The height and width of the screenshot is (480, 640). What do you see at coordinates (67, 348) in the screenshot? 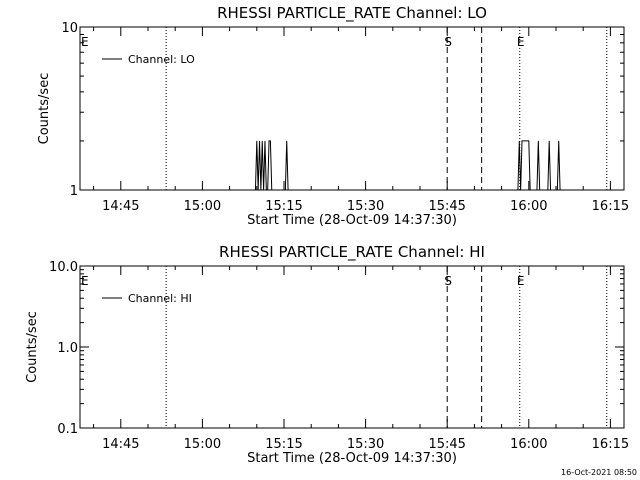
I see `y-tick-label: 1.0` at bounding box center [67, 348].